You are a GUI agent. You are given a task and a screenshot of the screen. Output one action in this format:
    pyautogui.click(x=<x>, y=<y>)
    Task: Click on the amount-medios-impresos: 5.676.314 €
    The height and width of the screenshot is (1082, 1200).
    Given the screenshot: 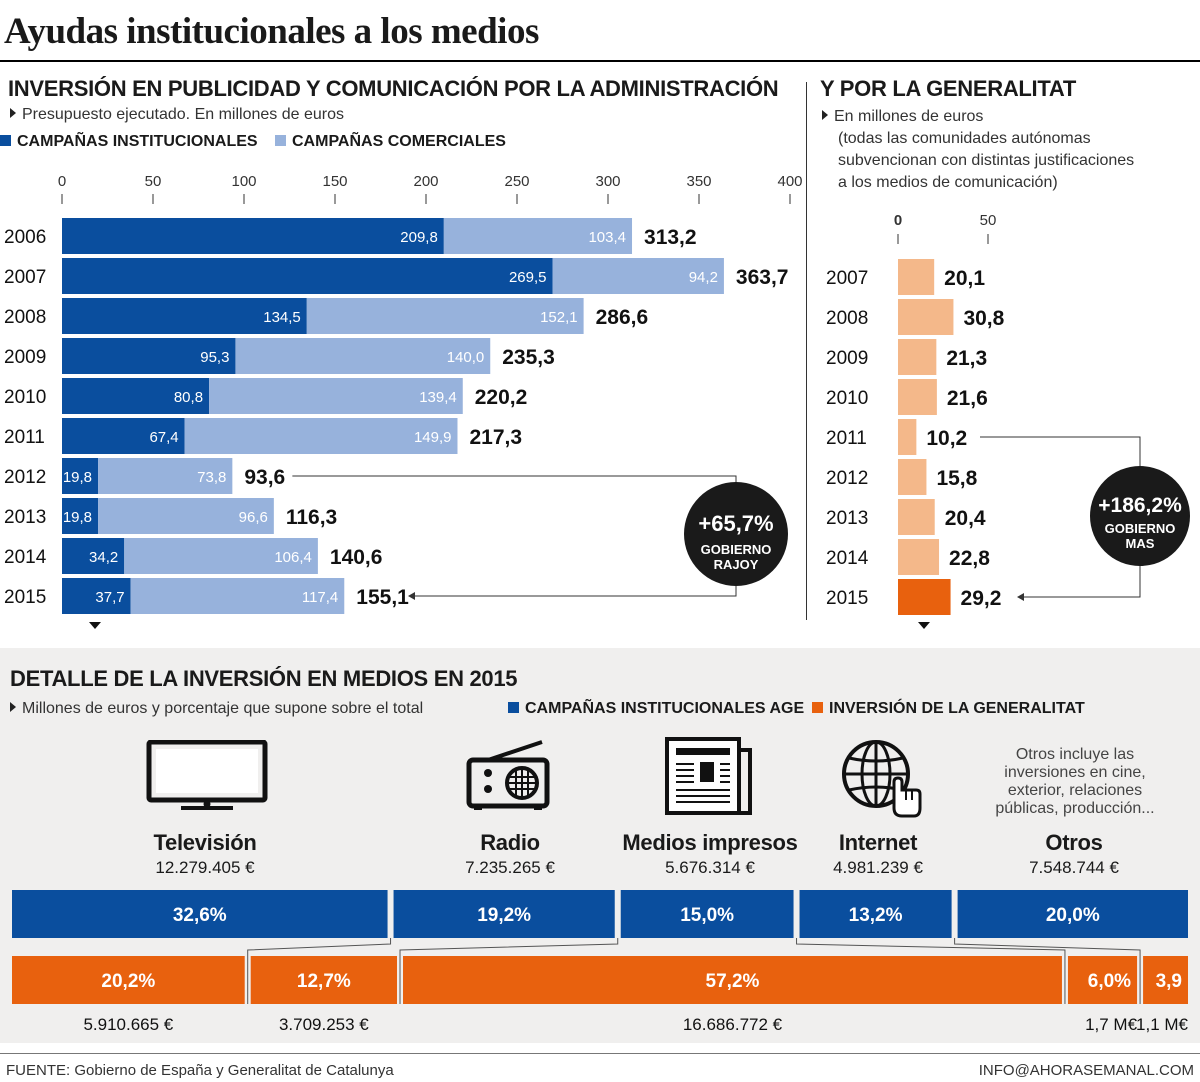 What is the action you would take?
    pyautogui.click(x=710, y=867)
    